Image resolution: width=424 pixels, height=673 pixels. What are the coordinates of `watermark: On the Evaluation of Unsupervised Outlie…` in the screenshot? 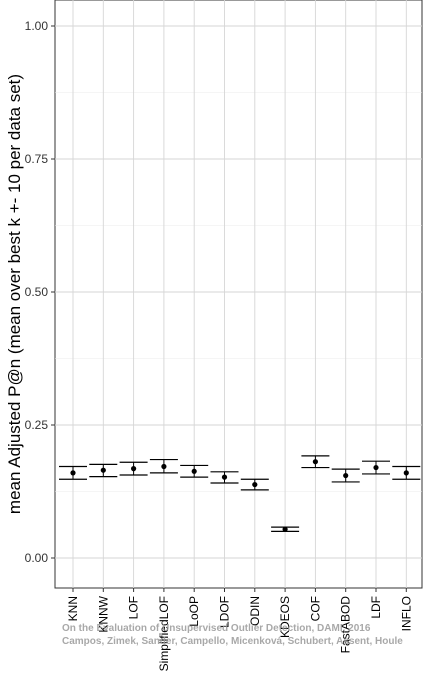 It's located at (232, 635).